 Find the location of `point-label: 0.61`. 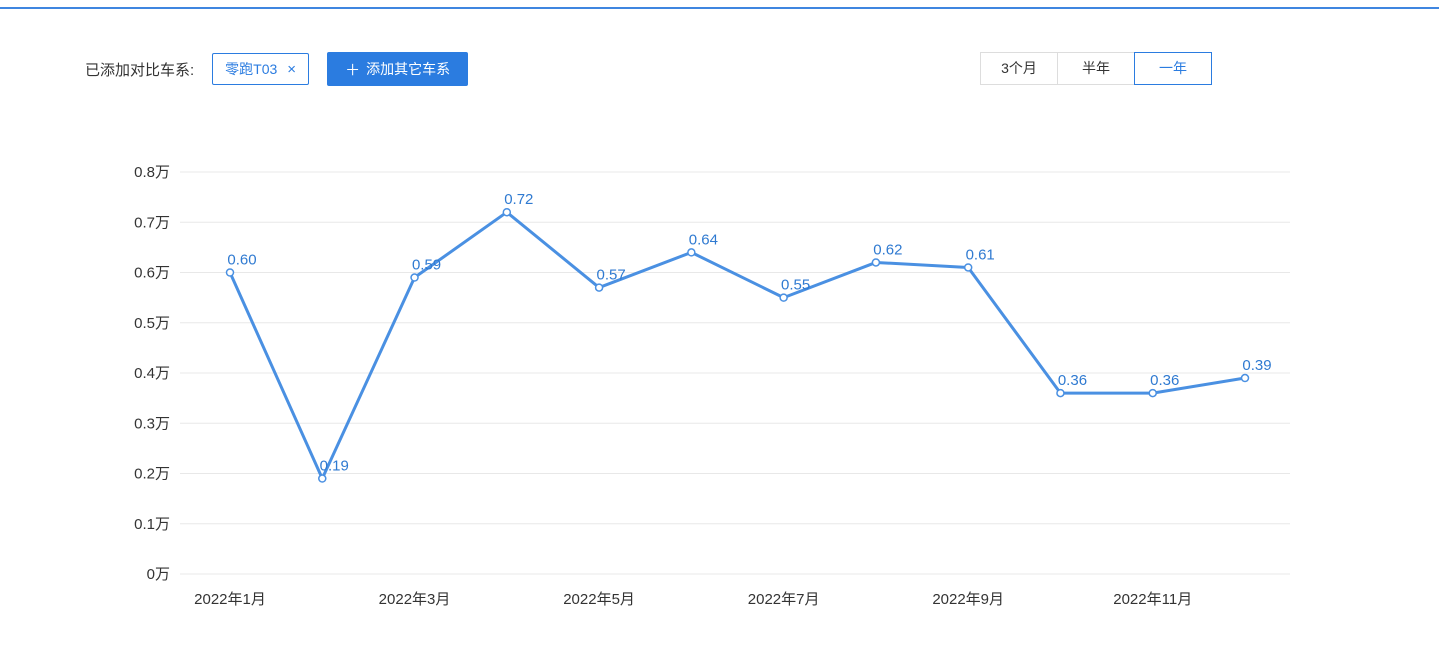

point-label: 0.61 is located at coordinates (980, 254).